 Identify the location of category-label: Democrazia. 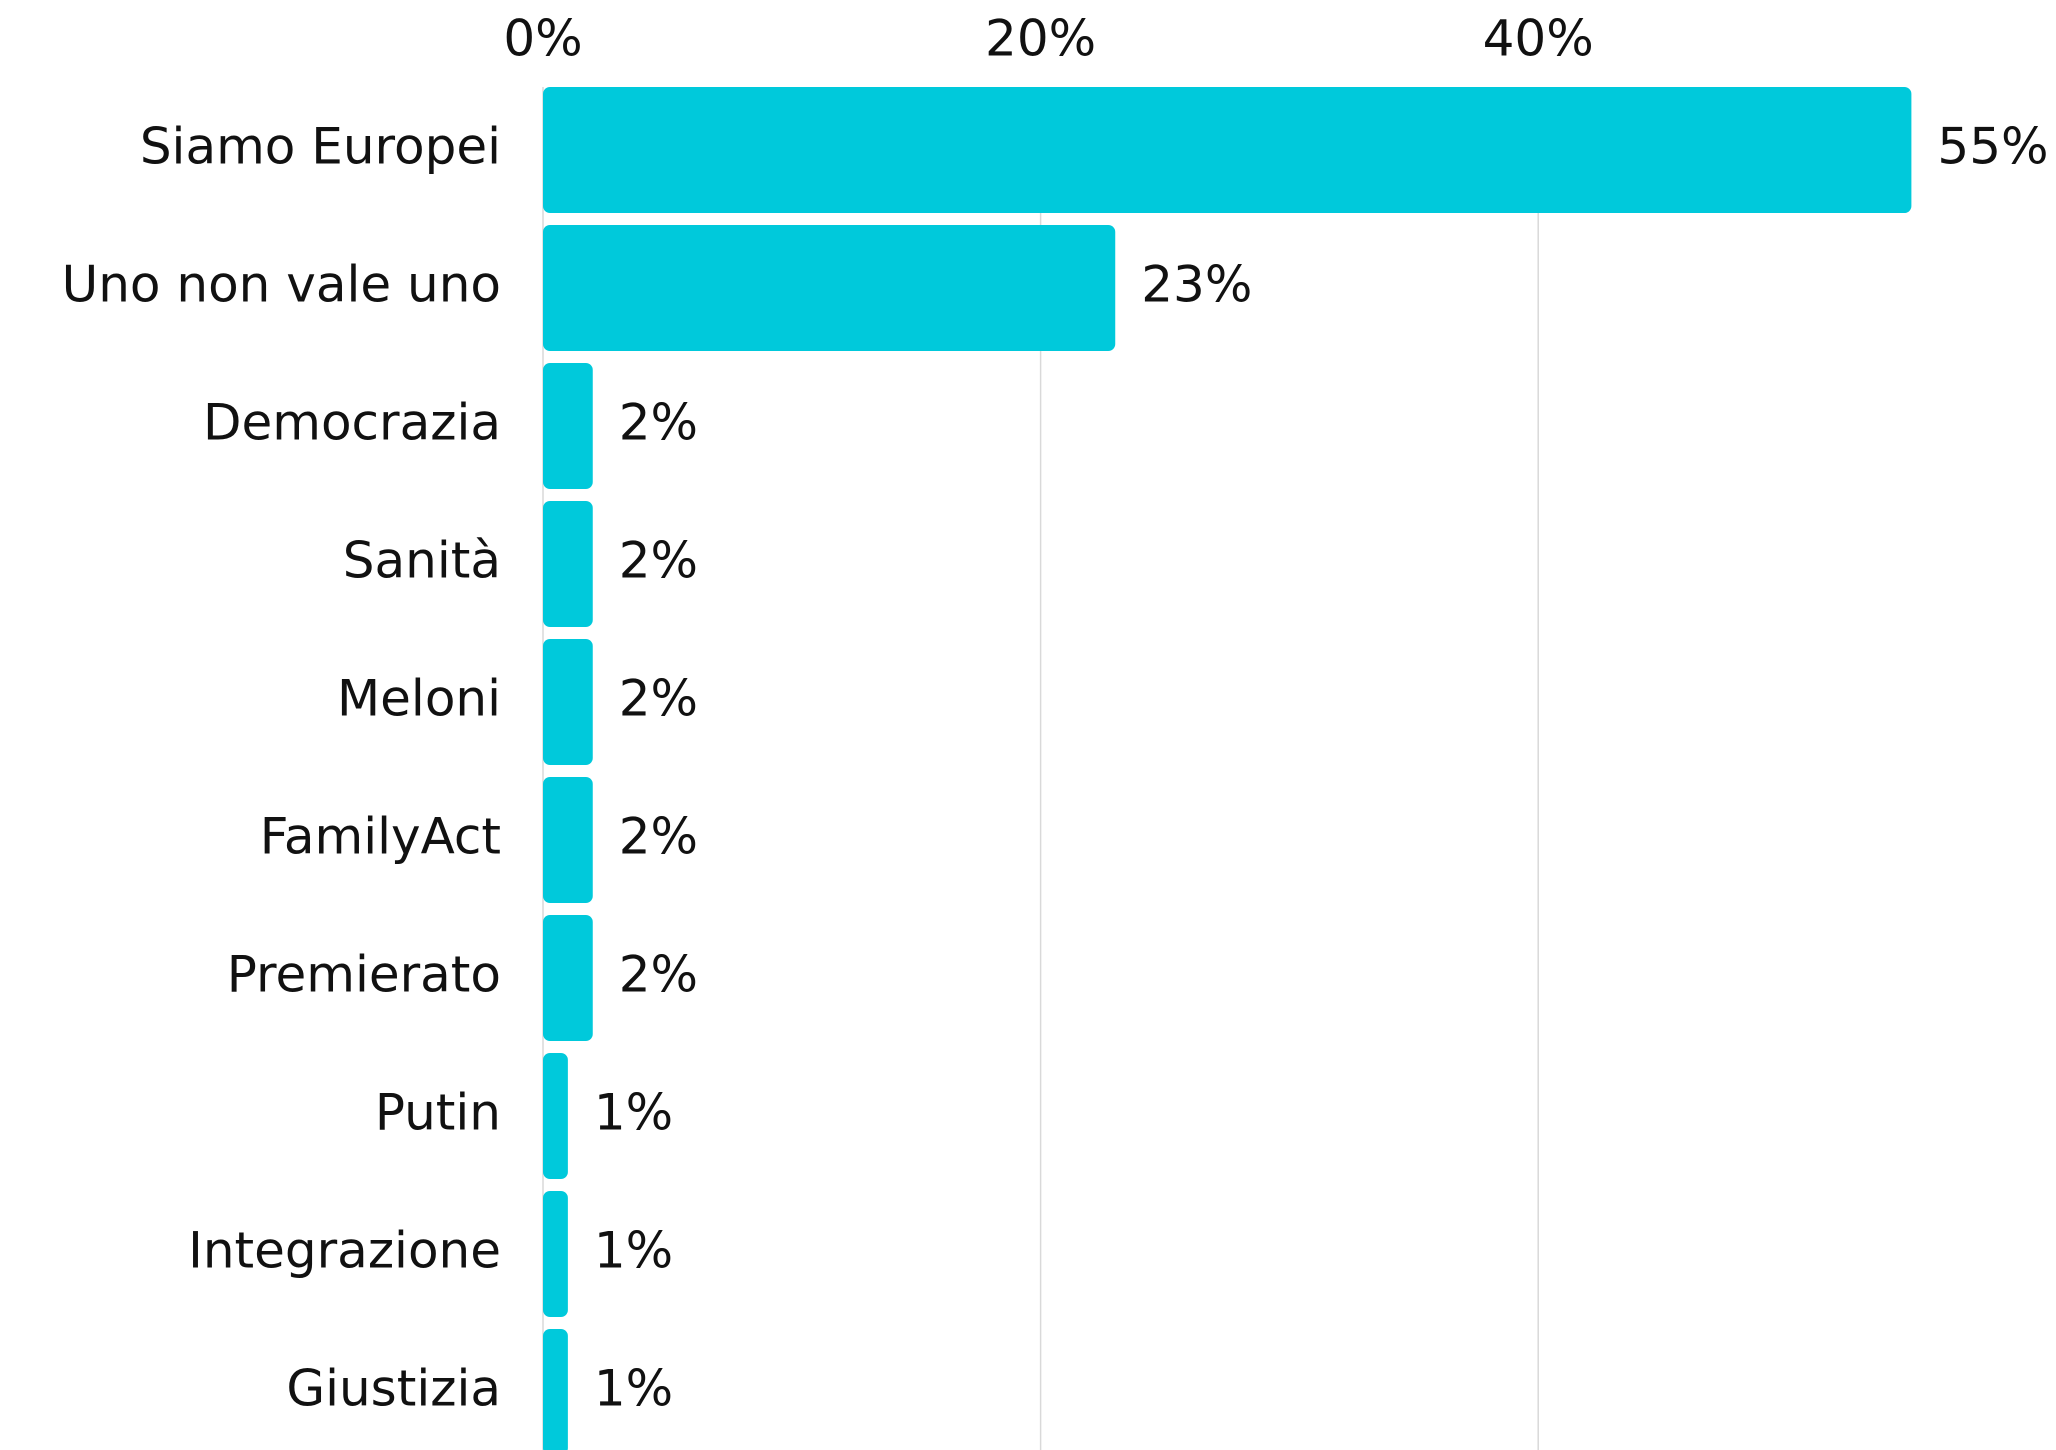
(352, 423).